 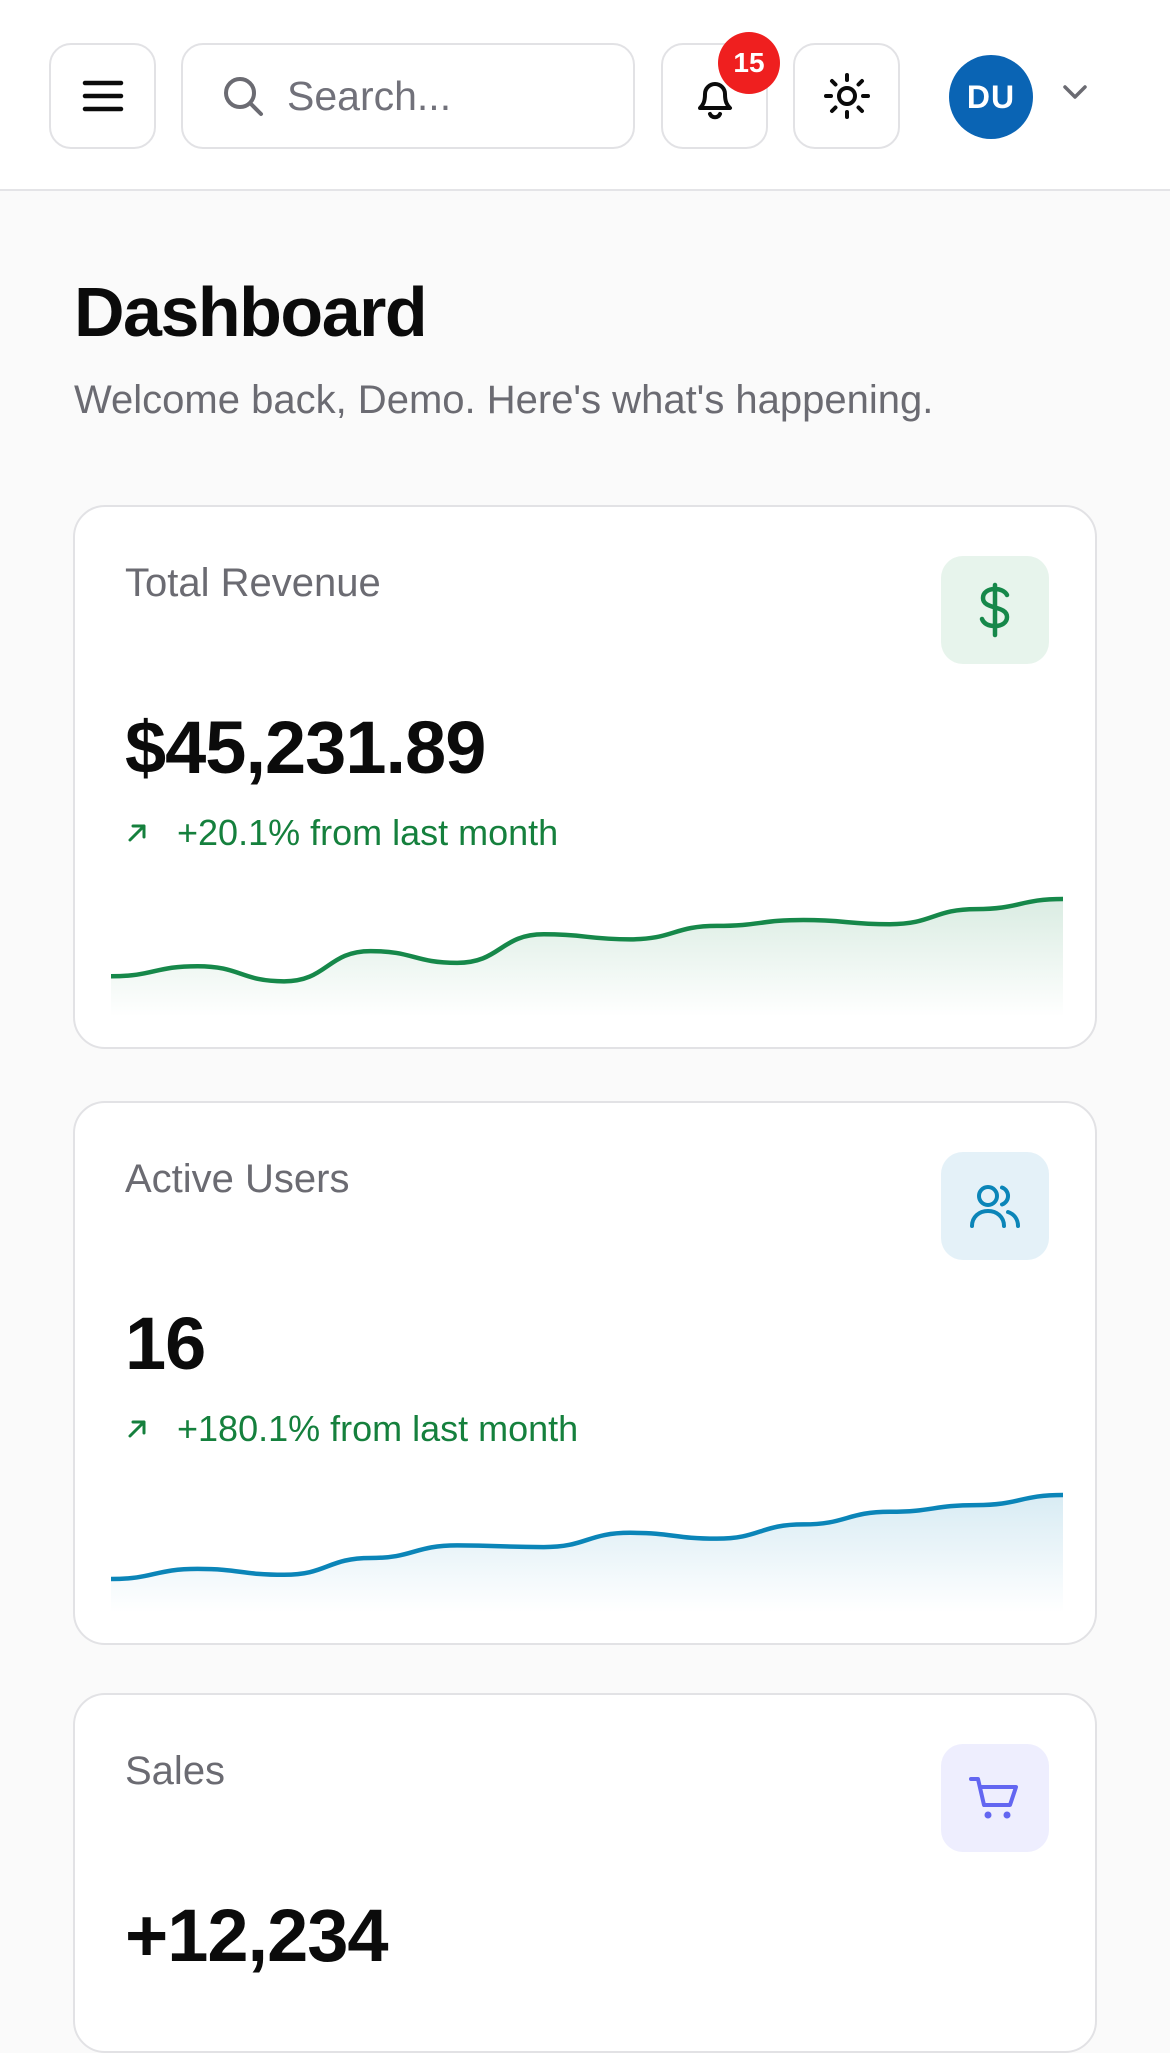 I want to click on card-trend: +180.1% from last month, so click(x=351, y=1429).